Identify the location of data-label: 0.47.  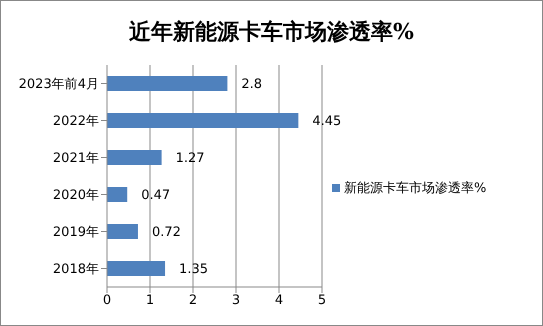
(155, 196).